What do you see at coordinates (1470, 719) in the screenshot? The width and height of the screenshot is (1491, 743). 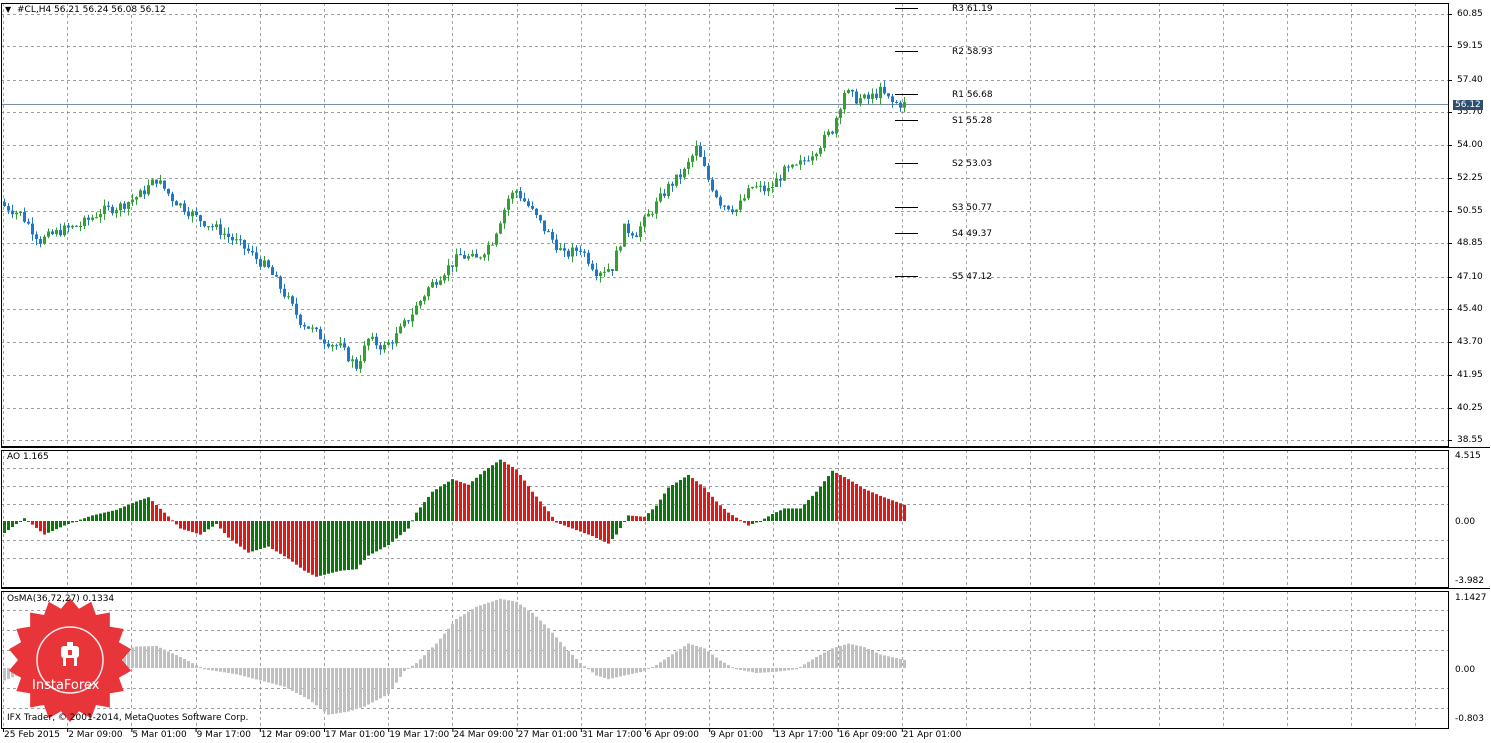 I see `osma-scale-min: -0.803` at bounding box center [1470, 719].